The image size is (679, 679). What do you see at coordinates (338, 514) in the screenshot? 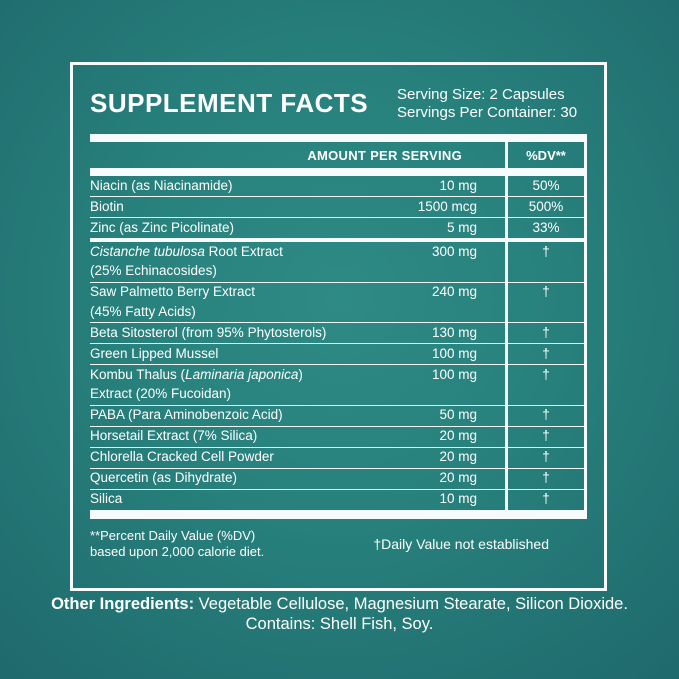
I see `bottom-divider-bar` at bounding box center [338, 514].